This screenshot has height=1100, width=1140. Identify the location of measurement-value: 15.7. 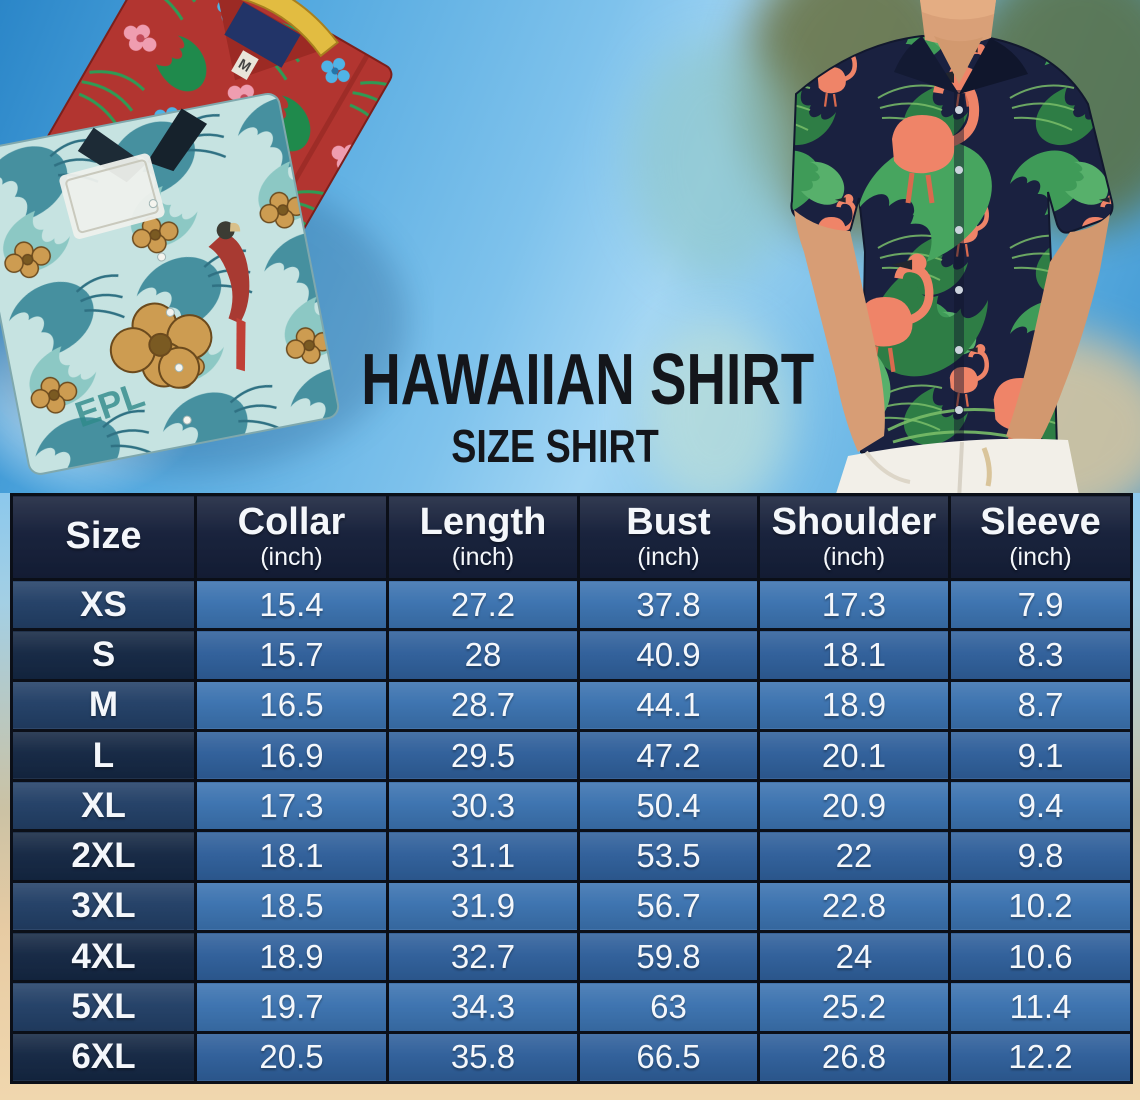
(291, 655).